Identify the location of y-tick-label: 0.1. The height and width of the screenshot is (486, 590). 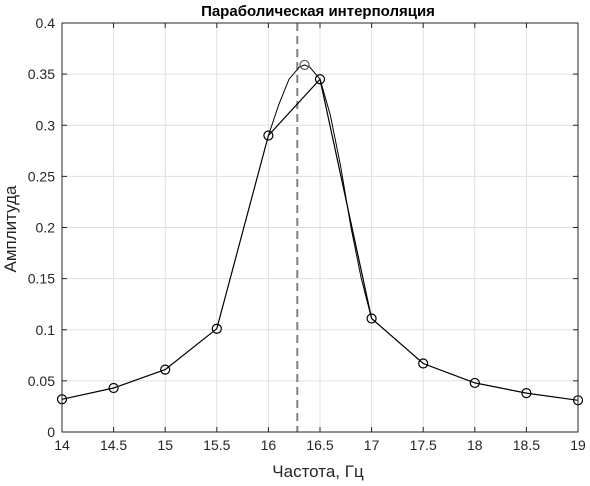
(46, 330).